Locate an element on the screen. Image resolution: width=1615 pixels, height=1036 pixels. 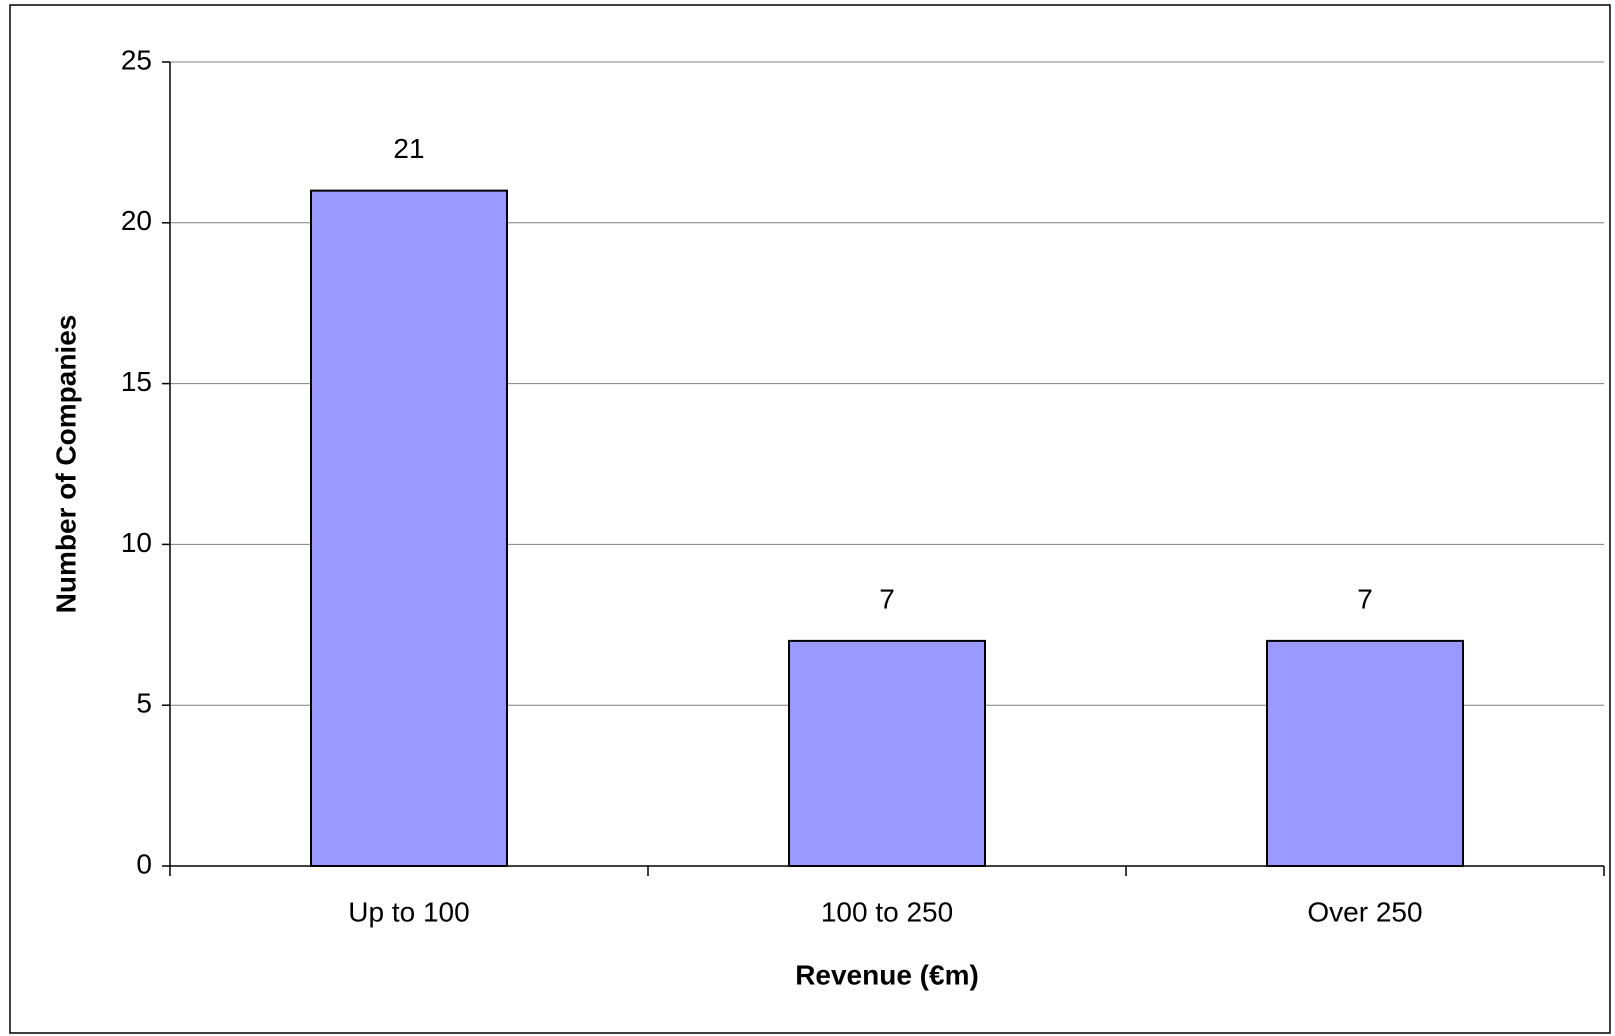
y-tick-label: 15 is located at coordinates (136, 381).